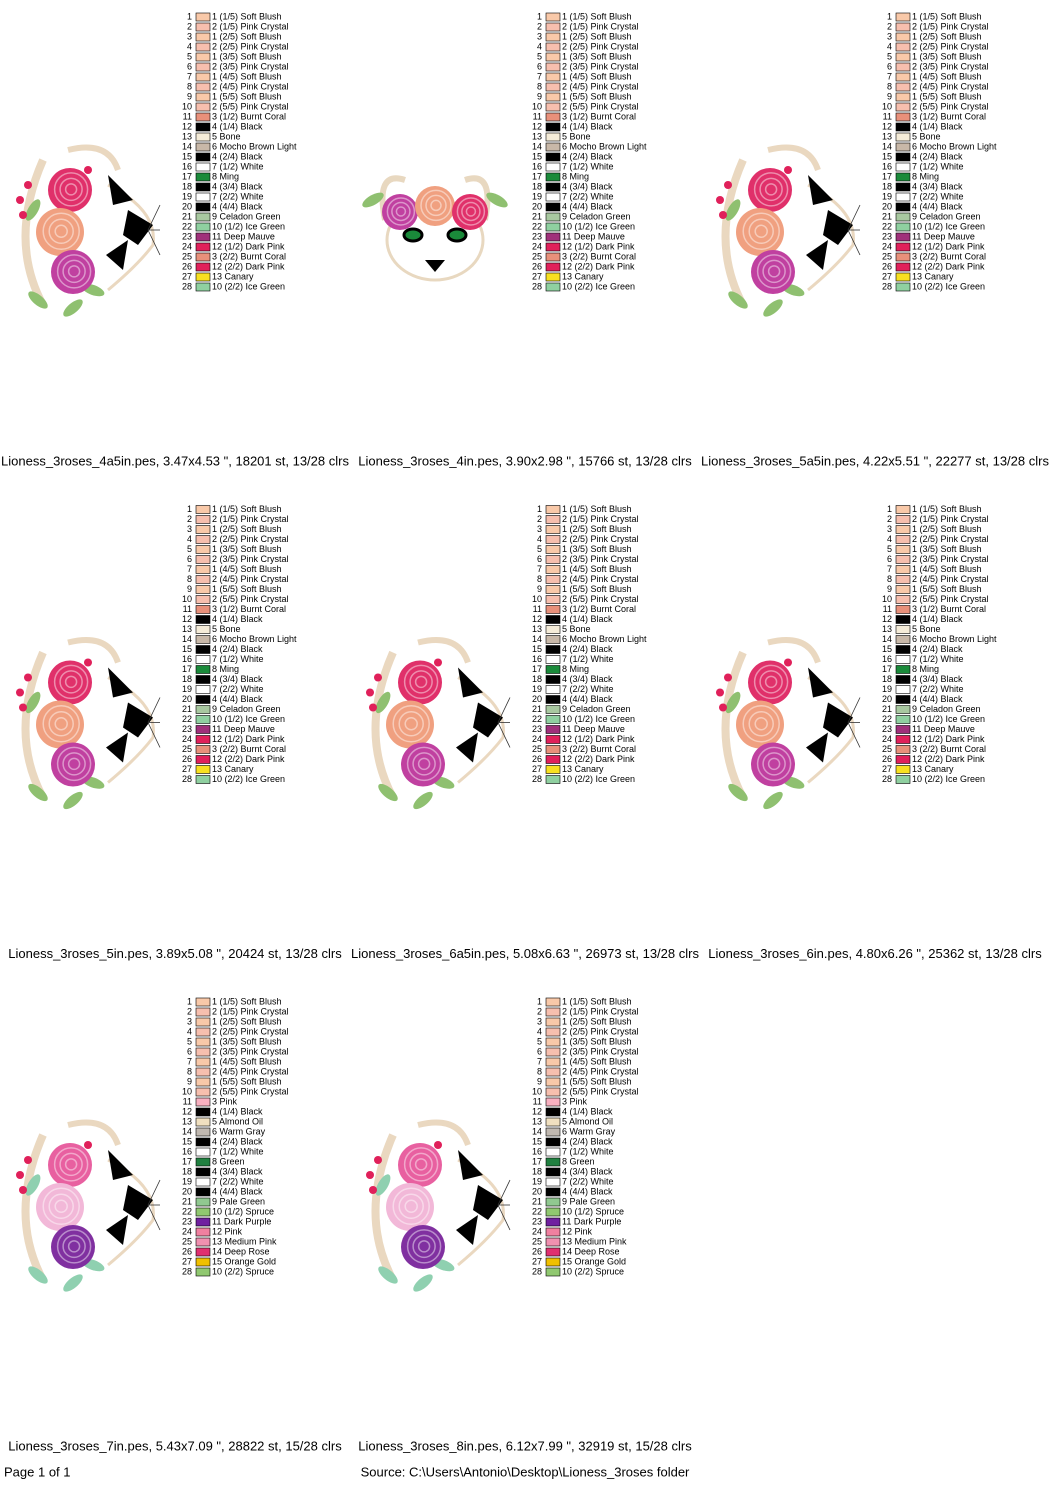  I want to click on color-name: 11 Deep Mauve, so click(243, 729).